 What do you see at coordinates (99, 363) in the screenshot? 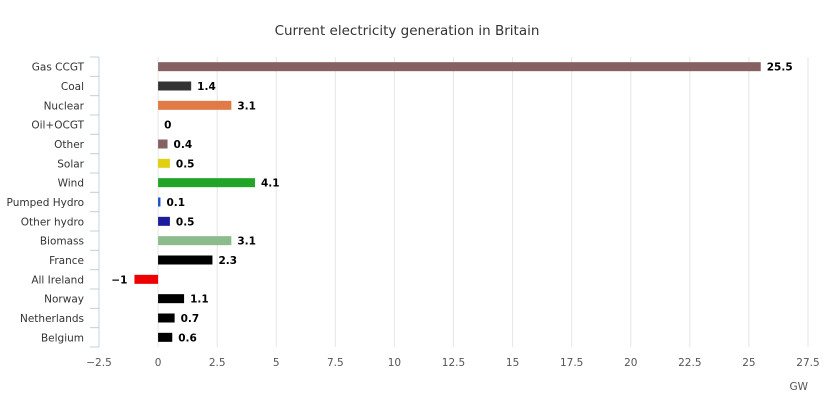
I see `x-tick-label: −2.5` at bounding box center [99, 363].